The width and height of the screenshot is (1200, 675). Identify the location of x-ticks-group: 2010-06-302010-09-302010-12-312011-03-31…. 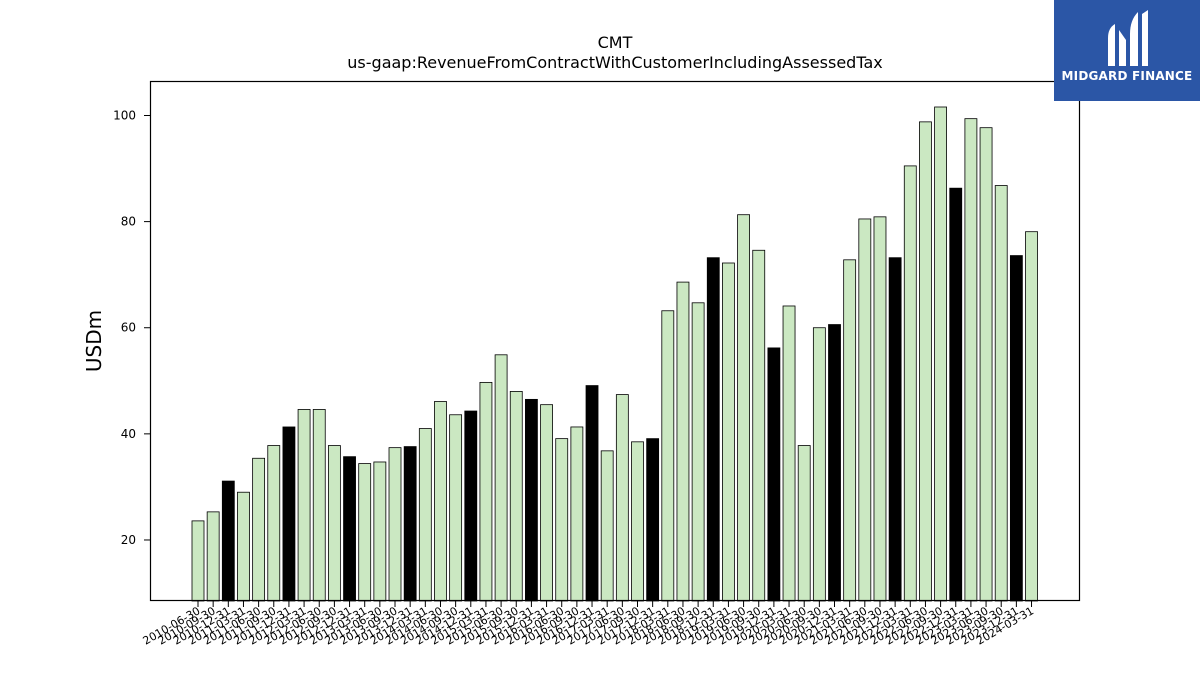
(588, 624).